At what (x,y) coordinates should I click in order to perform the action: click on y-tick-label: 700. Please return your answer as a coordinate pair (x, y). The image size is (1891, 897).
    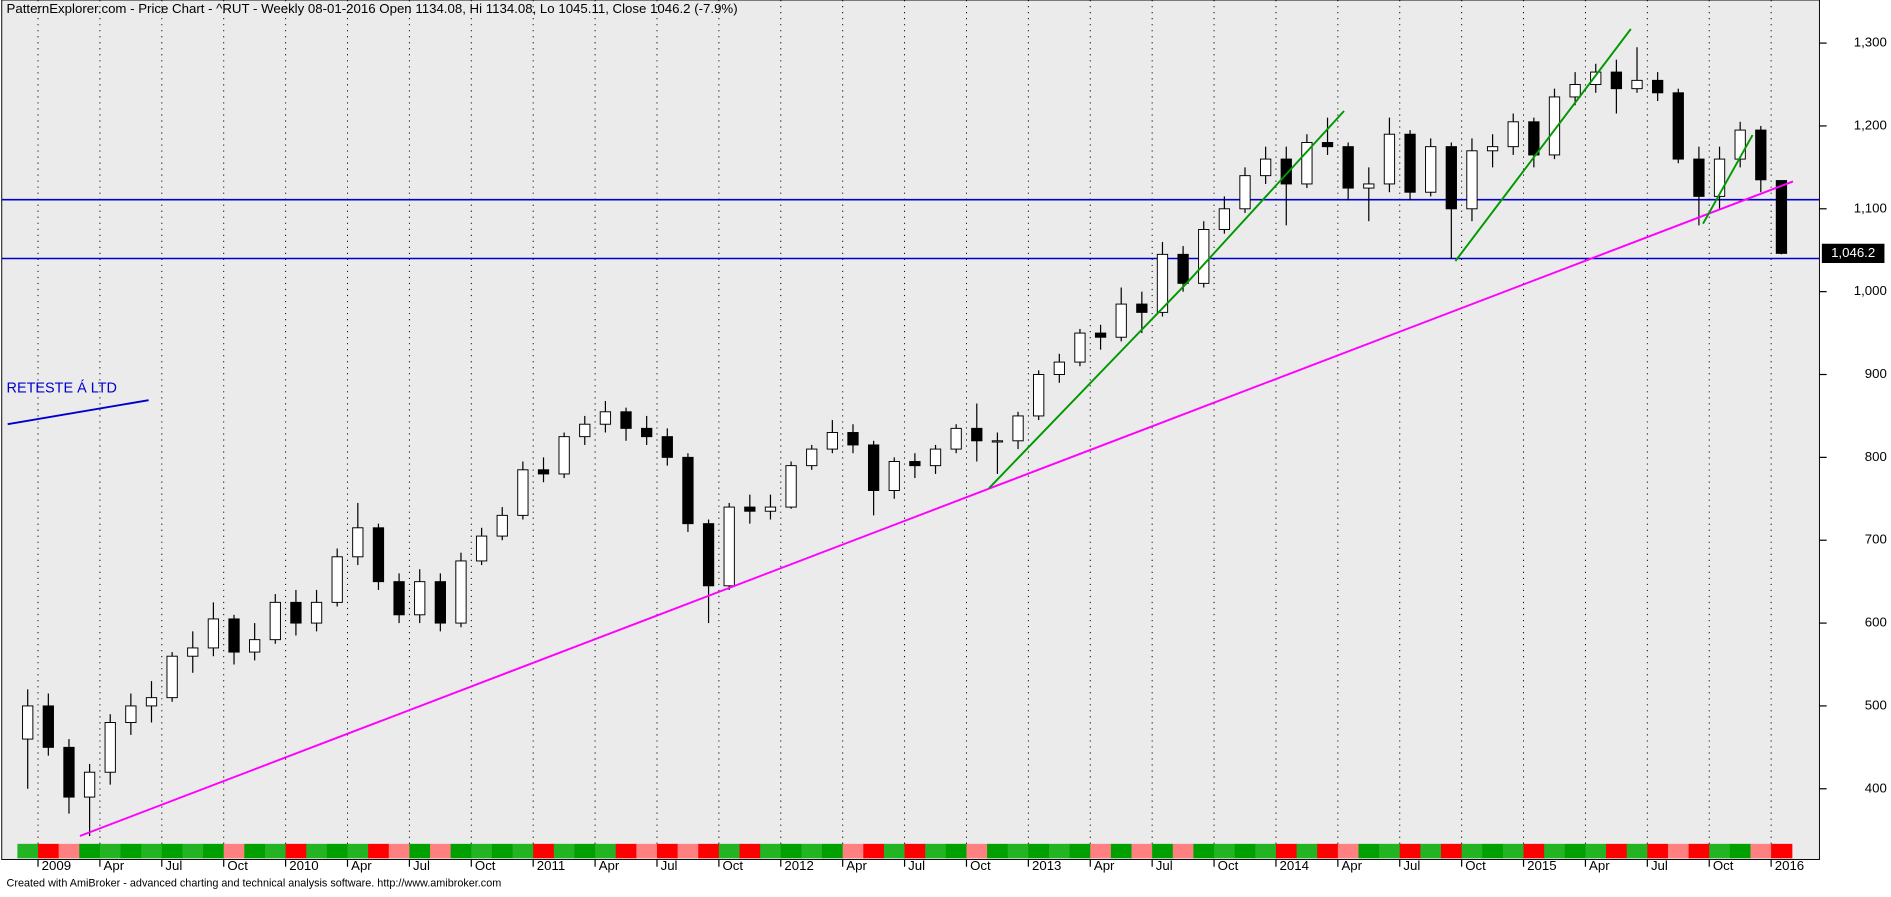
    Looking at the image, I should click on (1876, 539).